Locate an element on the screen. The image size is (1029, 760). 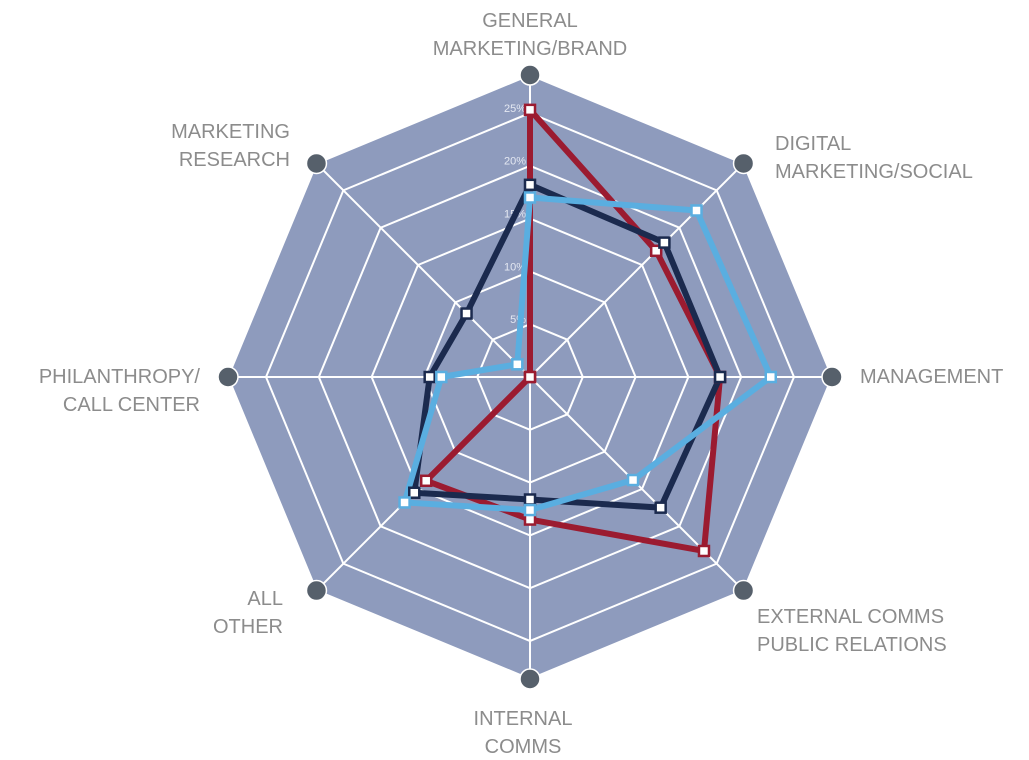
category-label: PHILANTHROPY/CALL CENTER is located at coordinates (120, 391).